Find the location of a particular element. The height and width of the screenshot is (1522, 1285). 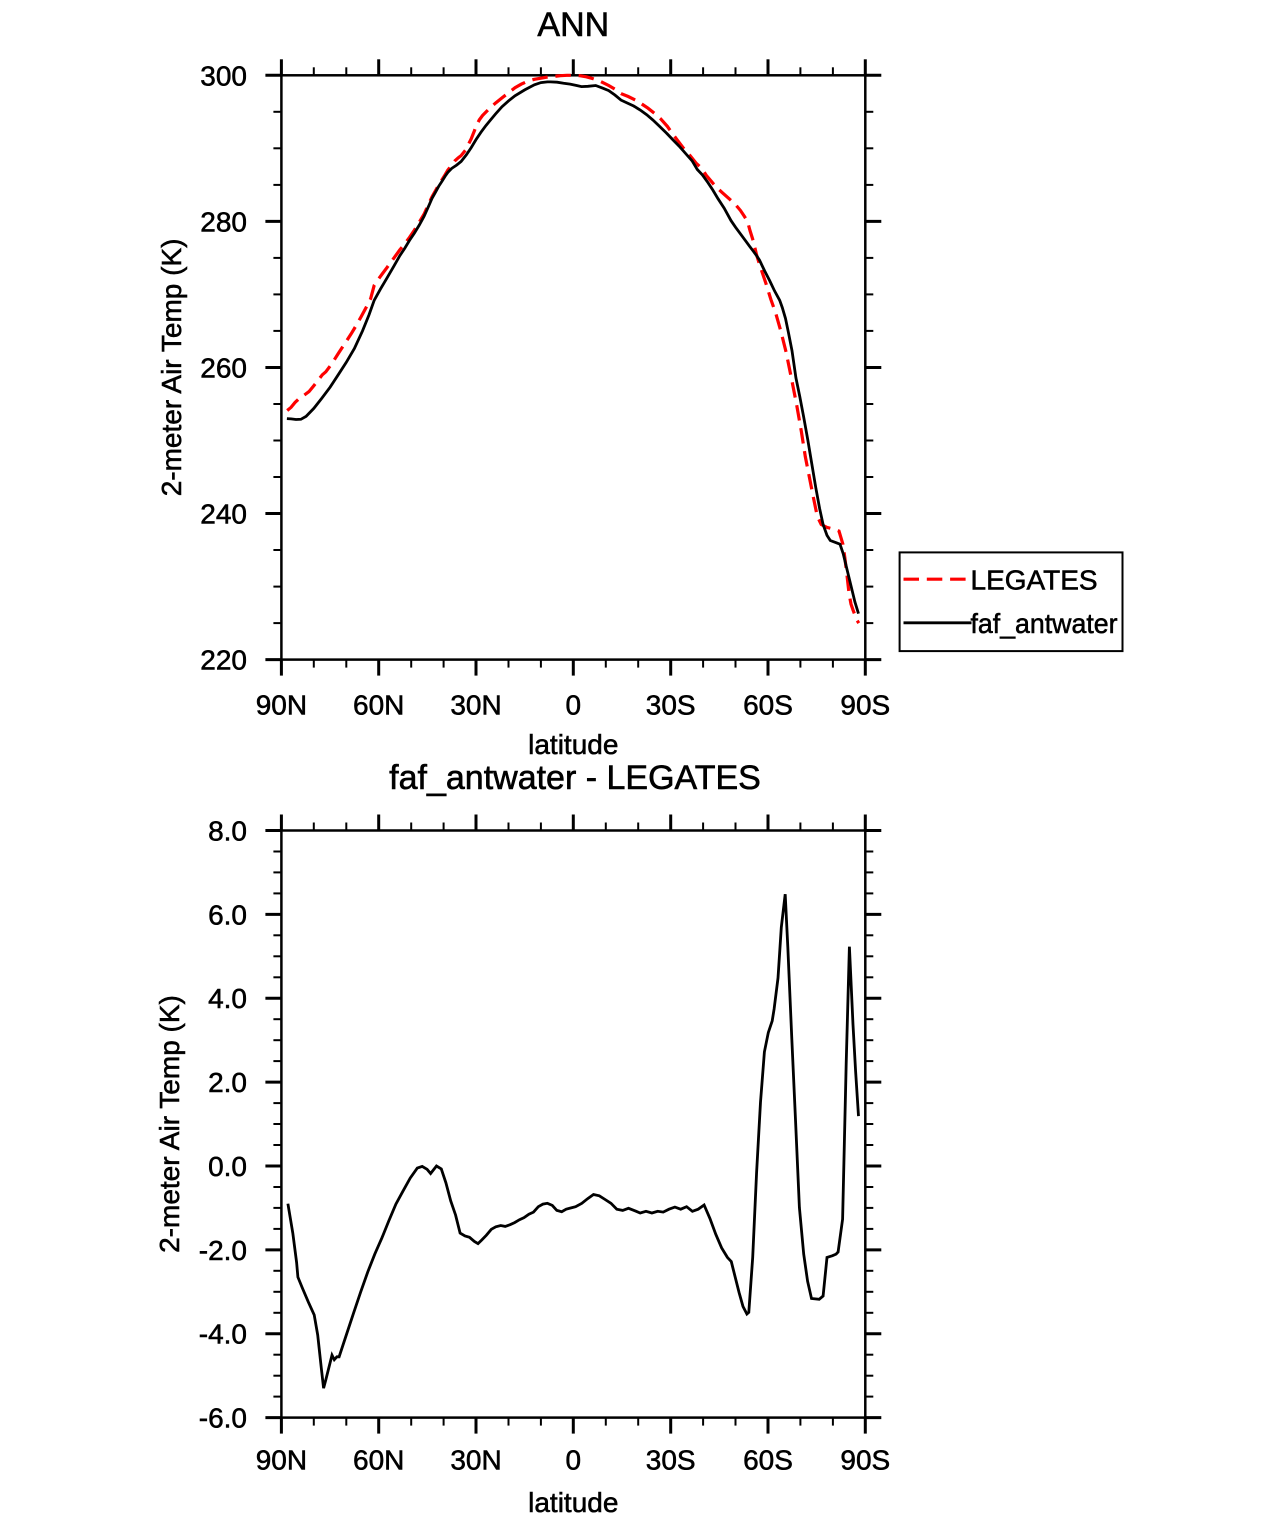

svg-text: -4.0 is located at coordinates (223, 1334).